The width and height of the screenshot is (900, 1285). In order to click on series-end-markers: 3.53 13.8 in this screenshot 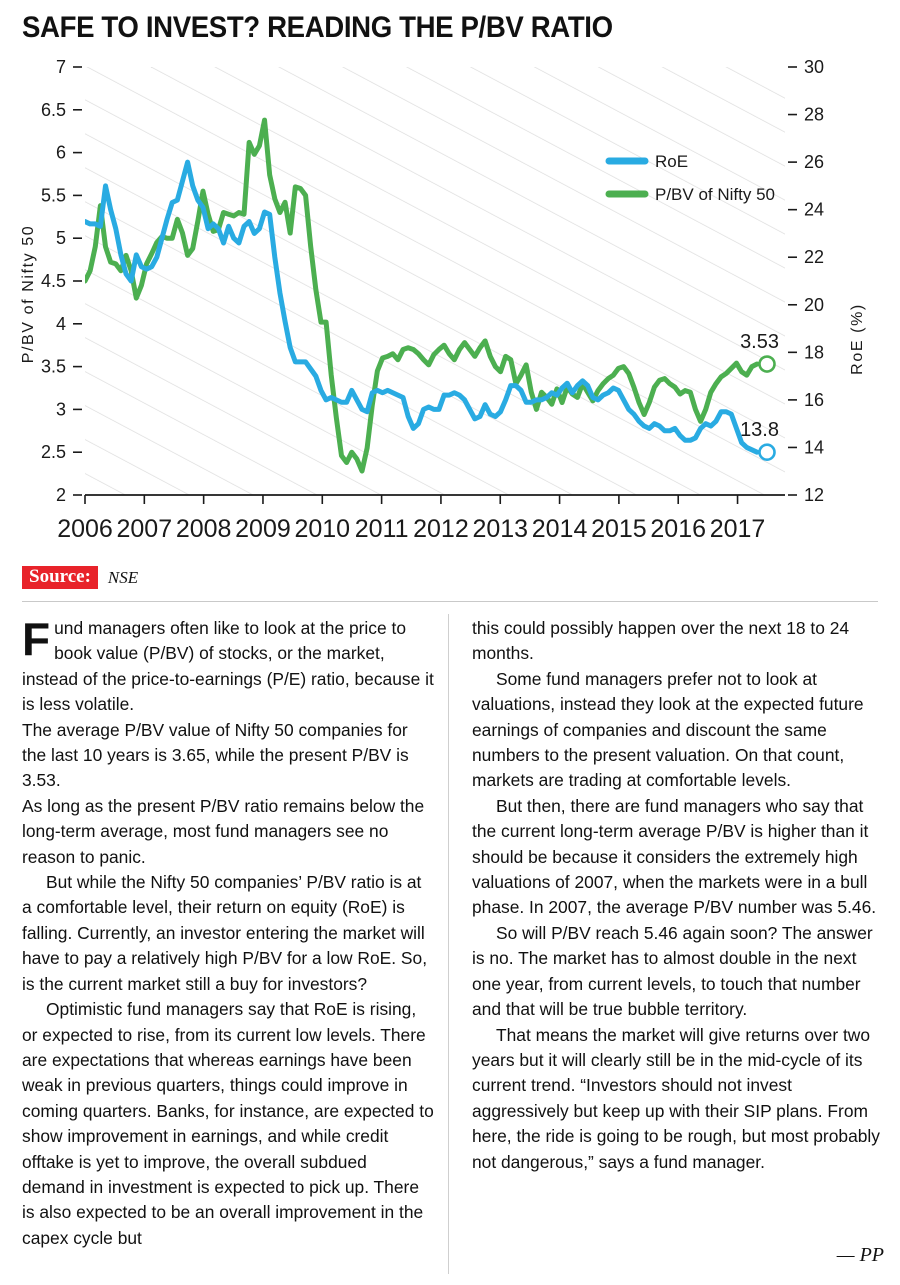, I will do `click(759, 396)`.